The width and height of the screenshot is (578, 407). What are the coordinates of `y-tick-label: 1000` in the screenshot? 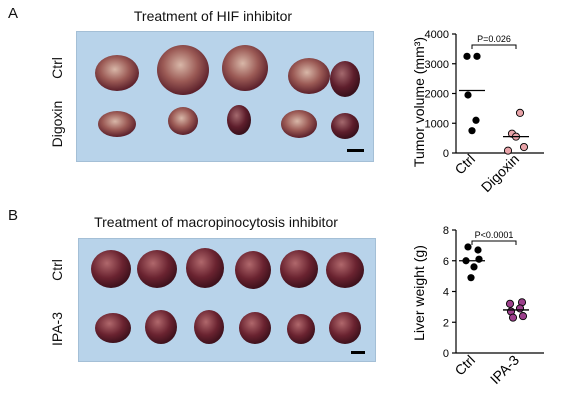 It's located at (437, 124).